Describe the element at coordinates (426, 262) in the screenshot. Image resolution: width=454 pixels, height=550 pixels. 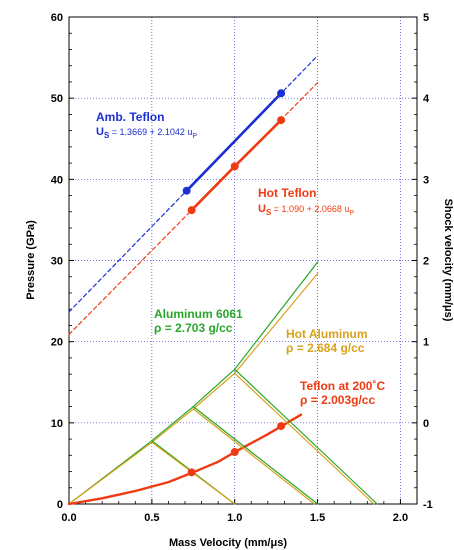
I see `y2-tick-label: 2` at that location.